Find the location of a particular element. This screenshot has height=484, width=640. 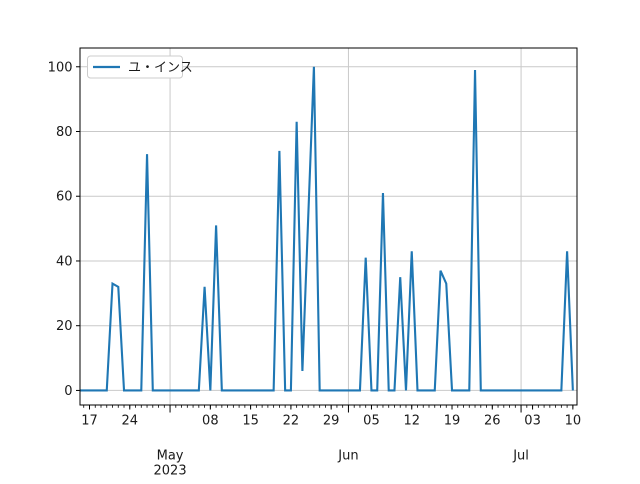

legend-label: ユ・インス is located at coordinates (160, 68).